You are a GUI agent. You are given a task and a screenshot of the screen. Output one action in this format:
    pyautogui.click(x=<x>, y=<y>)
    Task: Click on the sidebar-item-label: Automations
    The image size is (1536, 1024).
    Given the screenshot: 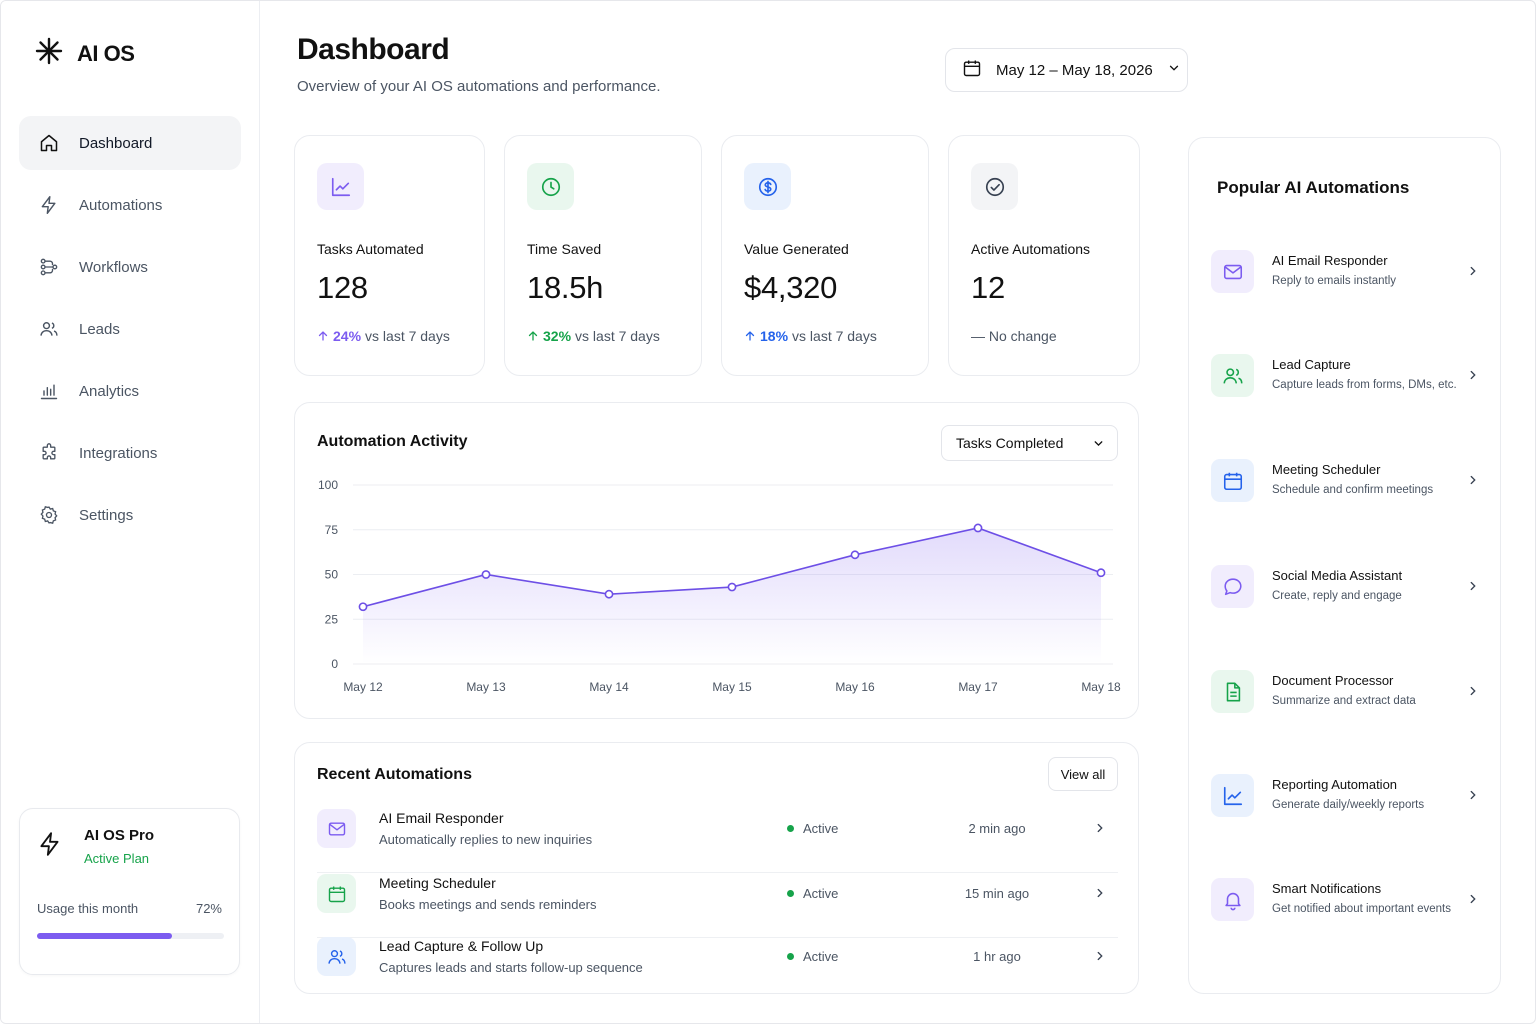 What is the action you would take?
    pyautogui.click(x=121, y=205)
    